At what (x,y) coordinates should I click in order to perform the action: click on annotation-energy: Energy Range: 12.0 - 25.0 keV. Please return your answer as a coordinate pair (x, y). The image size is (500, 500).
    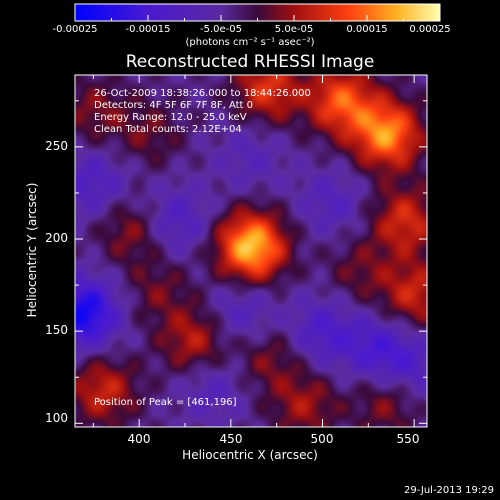
    Looking at the image, I should click on (170, 117).